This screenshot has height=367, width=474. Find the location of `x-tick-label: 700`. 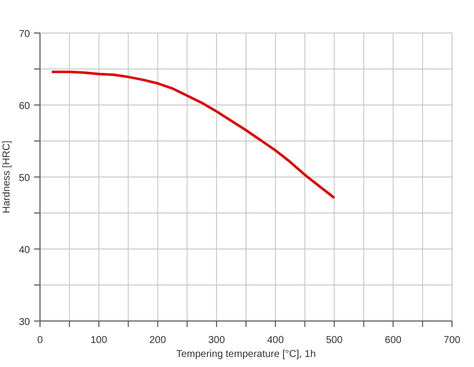

x-tick-label: 700 is located at coordinates (452, 340).